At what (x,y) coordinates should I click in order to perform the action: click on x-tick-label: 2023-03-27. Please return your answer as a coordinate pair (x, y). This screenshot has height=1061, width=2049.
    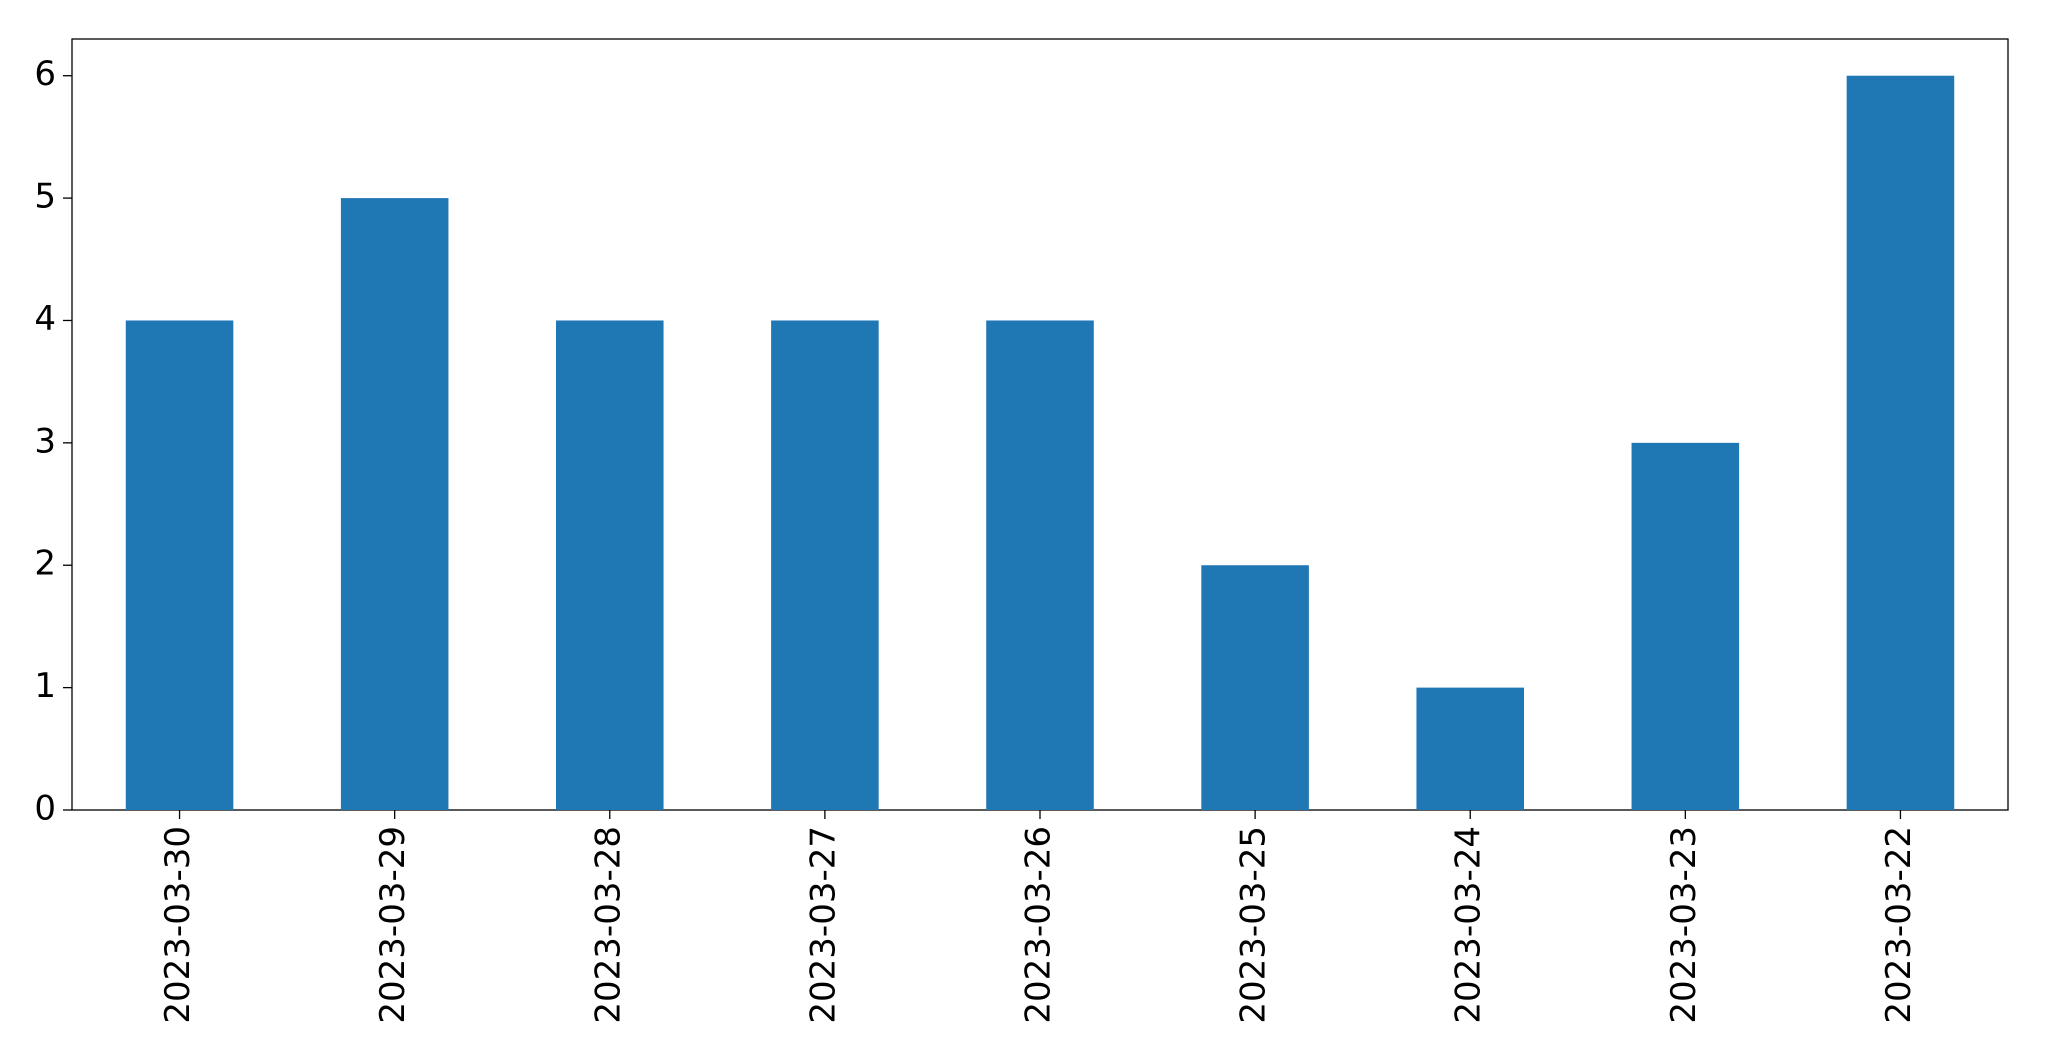
    Looking at the image, I should click on (823, 925).